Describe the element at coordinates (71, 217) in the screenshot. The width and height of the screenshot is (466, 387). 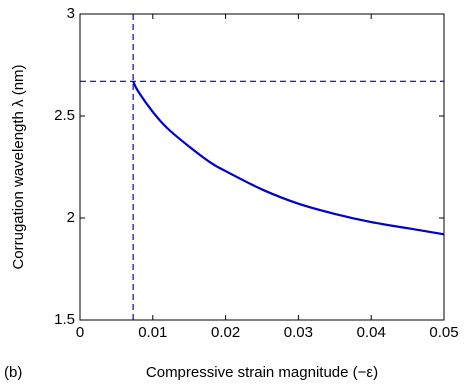
I see `y-tick-label: 2` at that location.